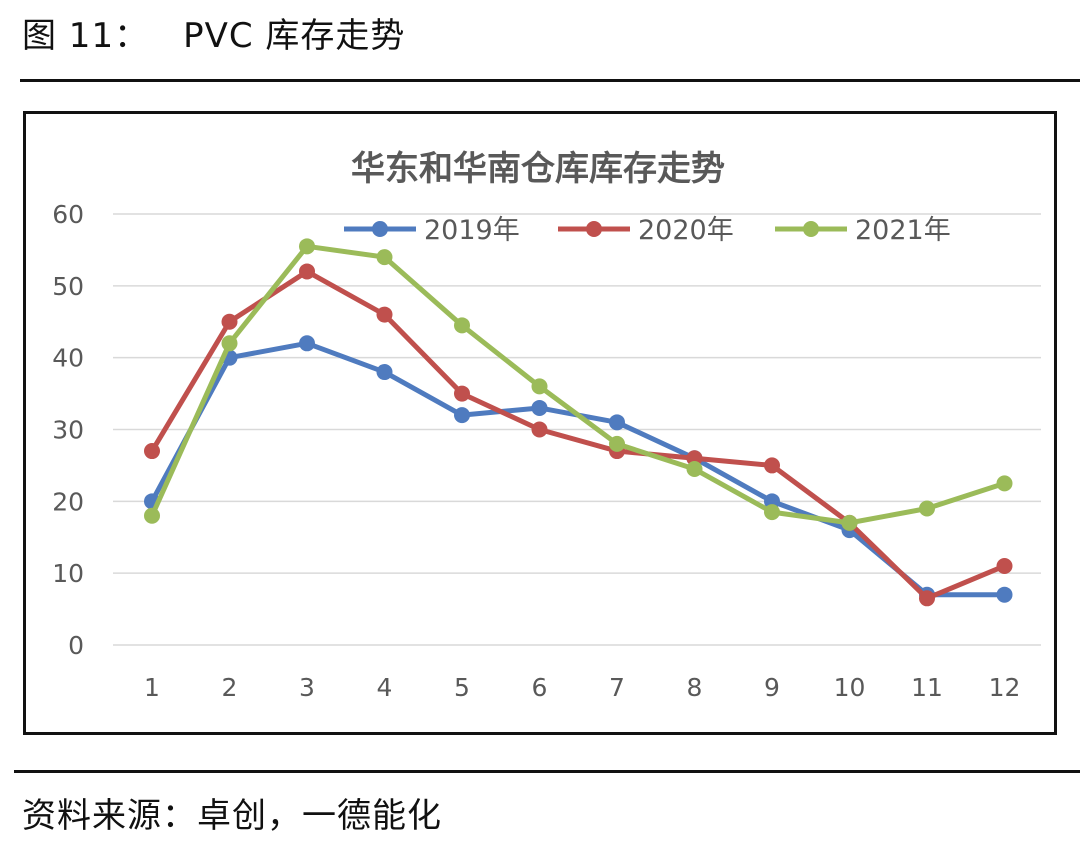  I want to click on top-rule, so click(550, 80).